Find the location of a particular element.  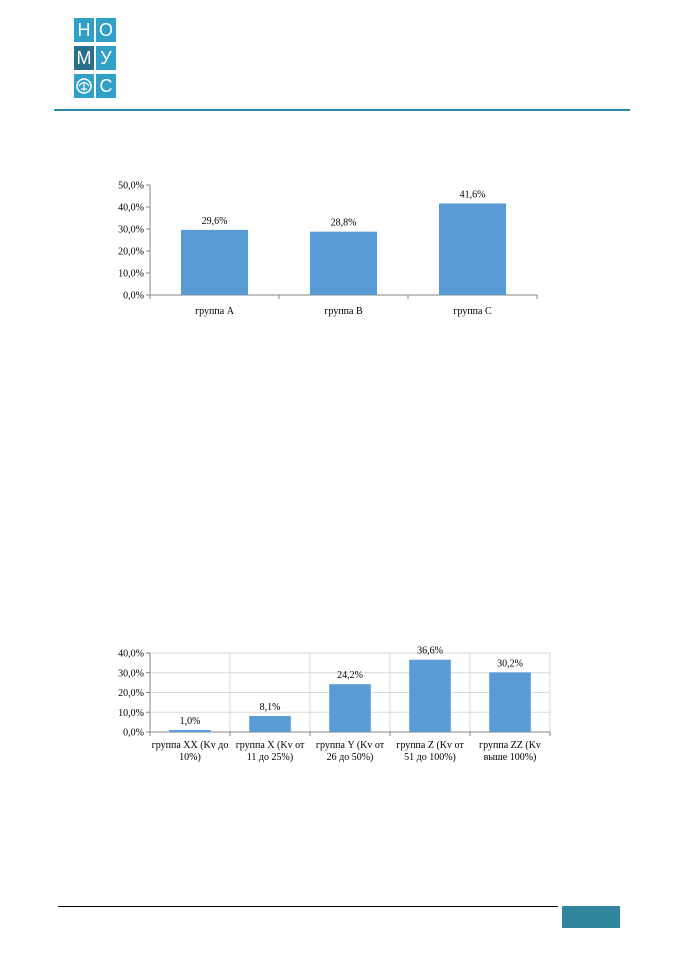

logo-letter-u: У is located at coordinates (106, 58).